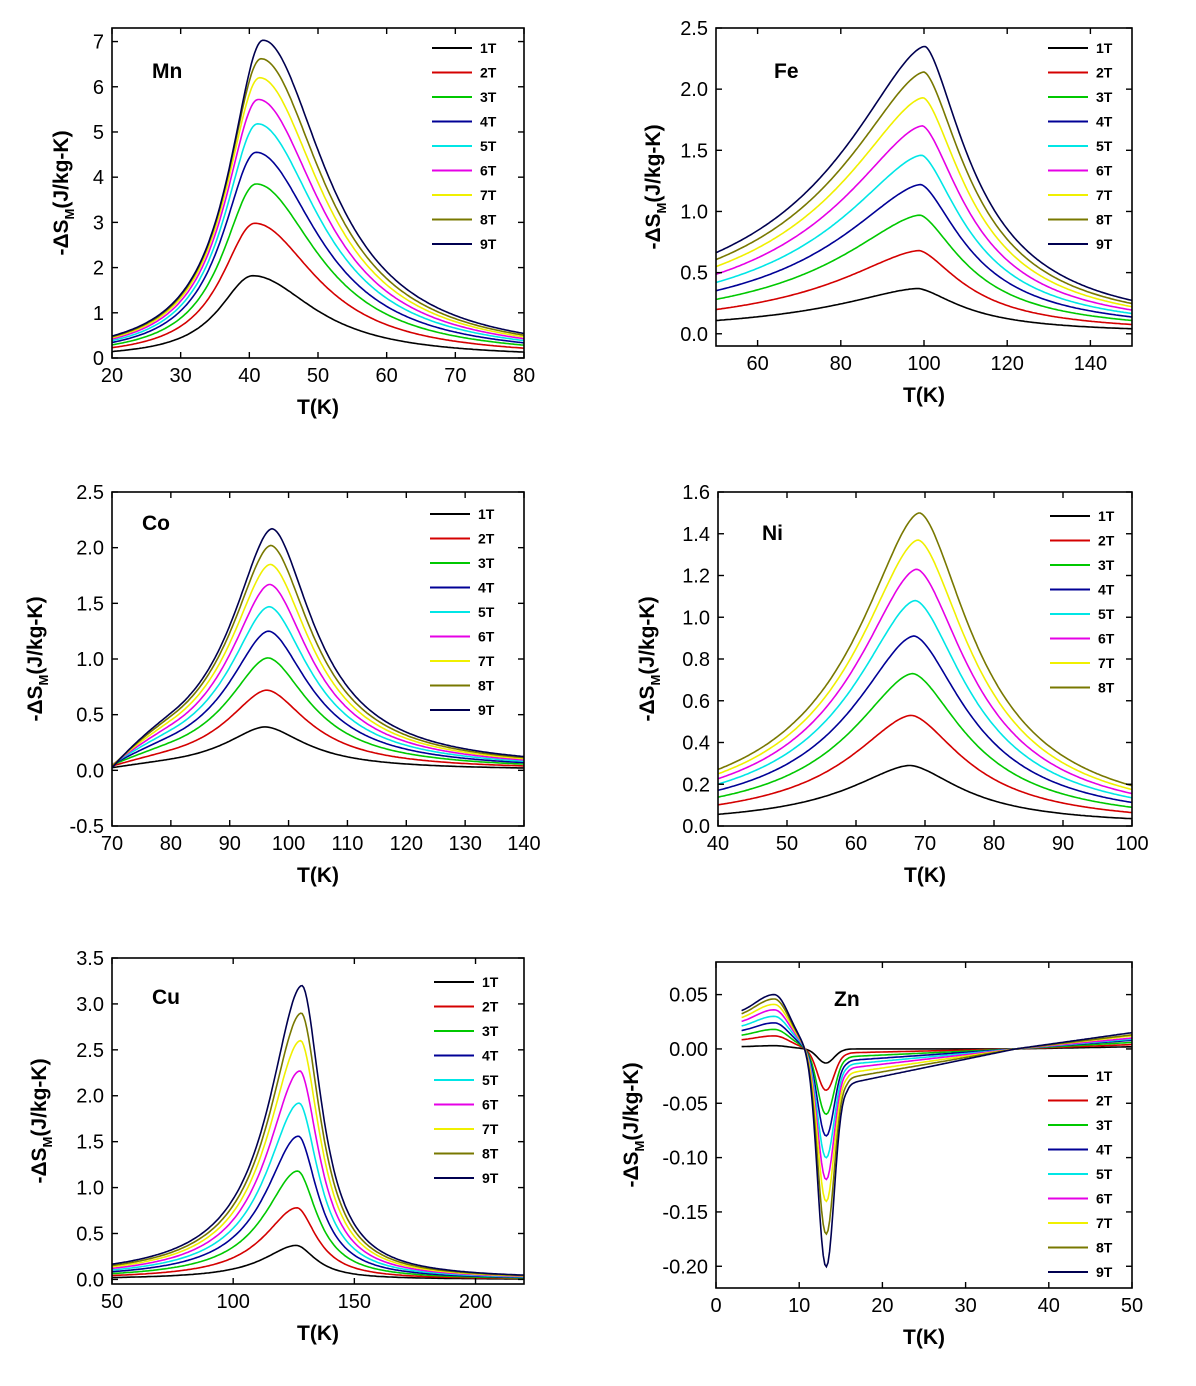 This screenshot has width=1196, height=1386. What do you see at coordinates (347, 844) in the screenshot?
I see `x-tick-label: 110` at bounding box center [347, 844].